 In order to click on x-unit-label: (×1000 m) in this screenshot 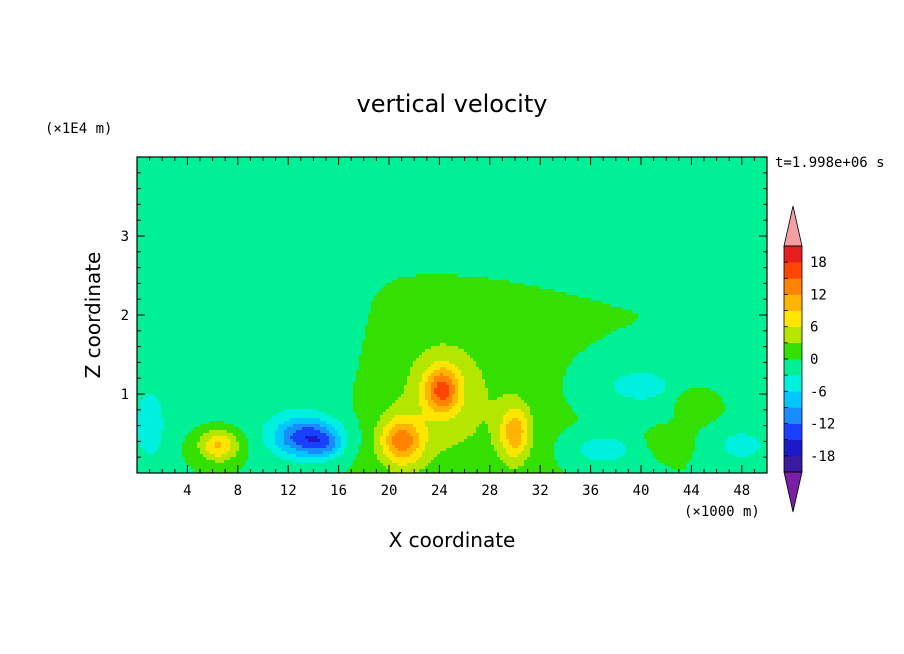, I will do `click(722, 512)`.